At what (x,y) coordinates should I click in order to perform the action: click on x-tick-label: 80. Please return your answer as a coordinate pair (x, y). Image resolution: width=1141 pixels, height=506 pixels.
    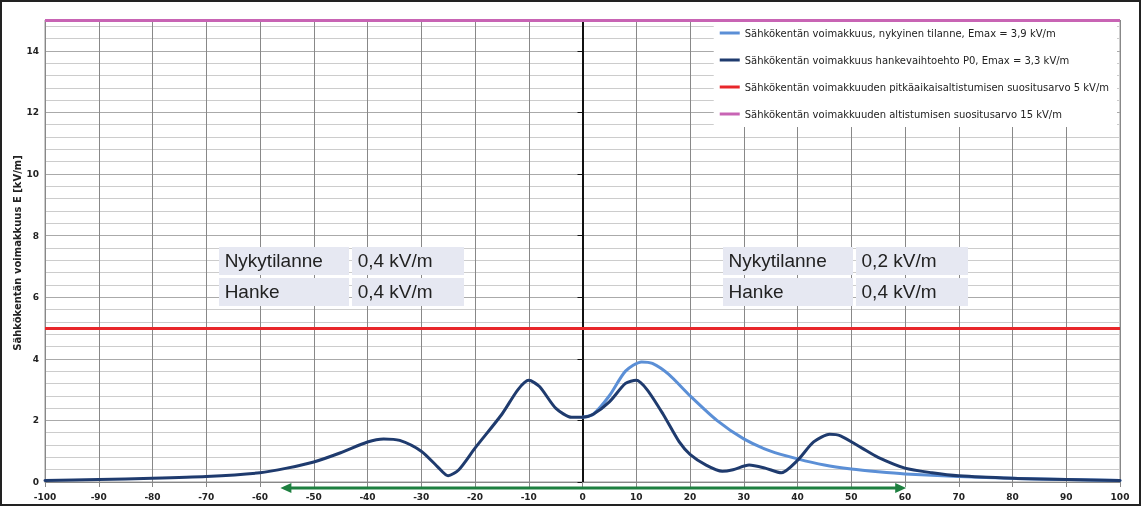
    Looking at the image, I should click on (1012, 496).